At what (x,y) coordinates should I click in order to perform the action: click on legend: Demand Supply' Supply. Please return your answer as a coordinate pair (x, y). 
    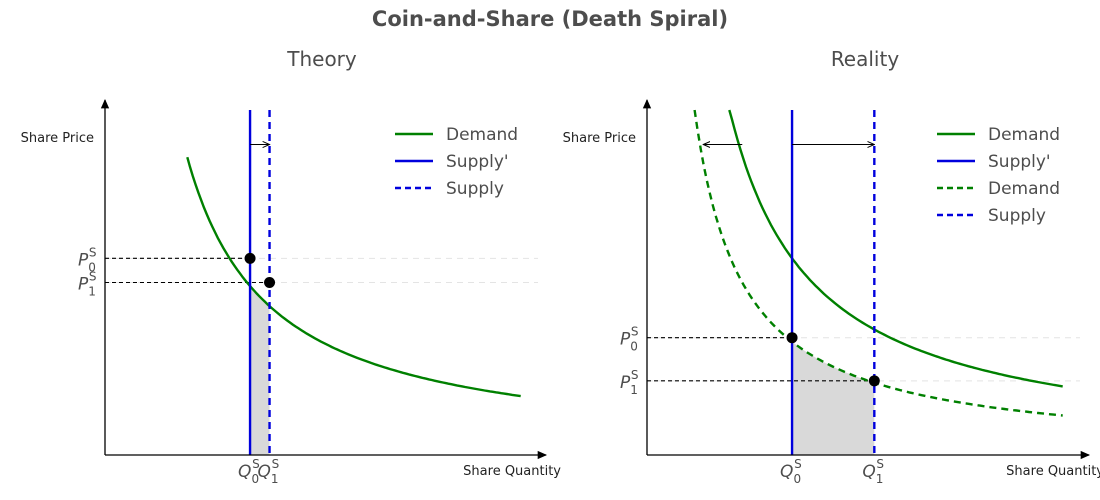
    Looking at the image, I should click on (456, 162).